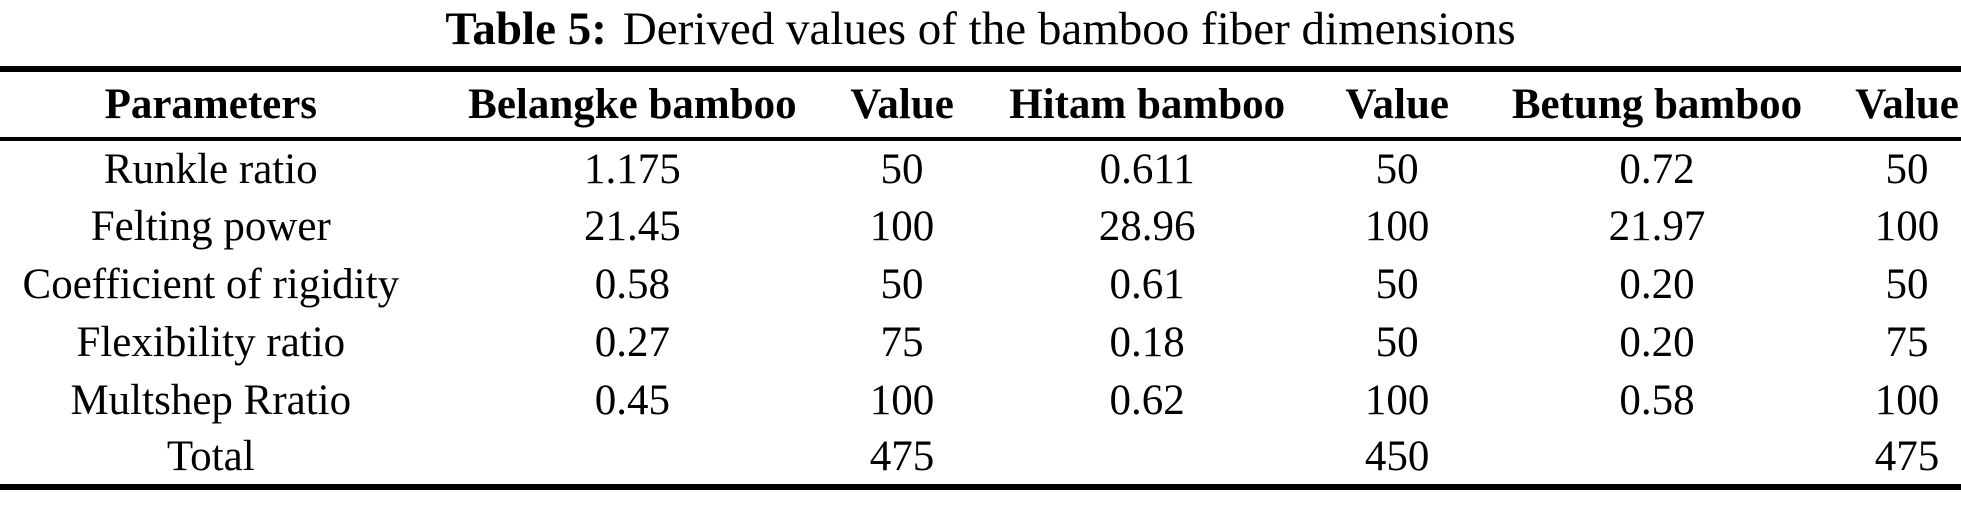 This screenshot has height=513, width=1961. Describe the element at coordinates (211, 284) in the screenshot. I see `row-label: Coefficient of rigidity` at that location.